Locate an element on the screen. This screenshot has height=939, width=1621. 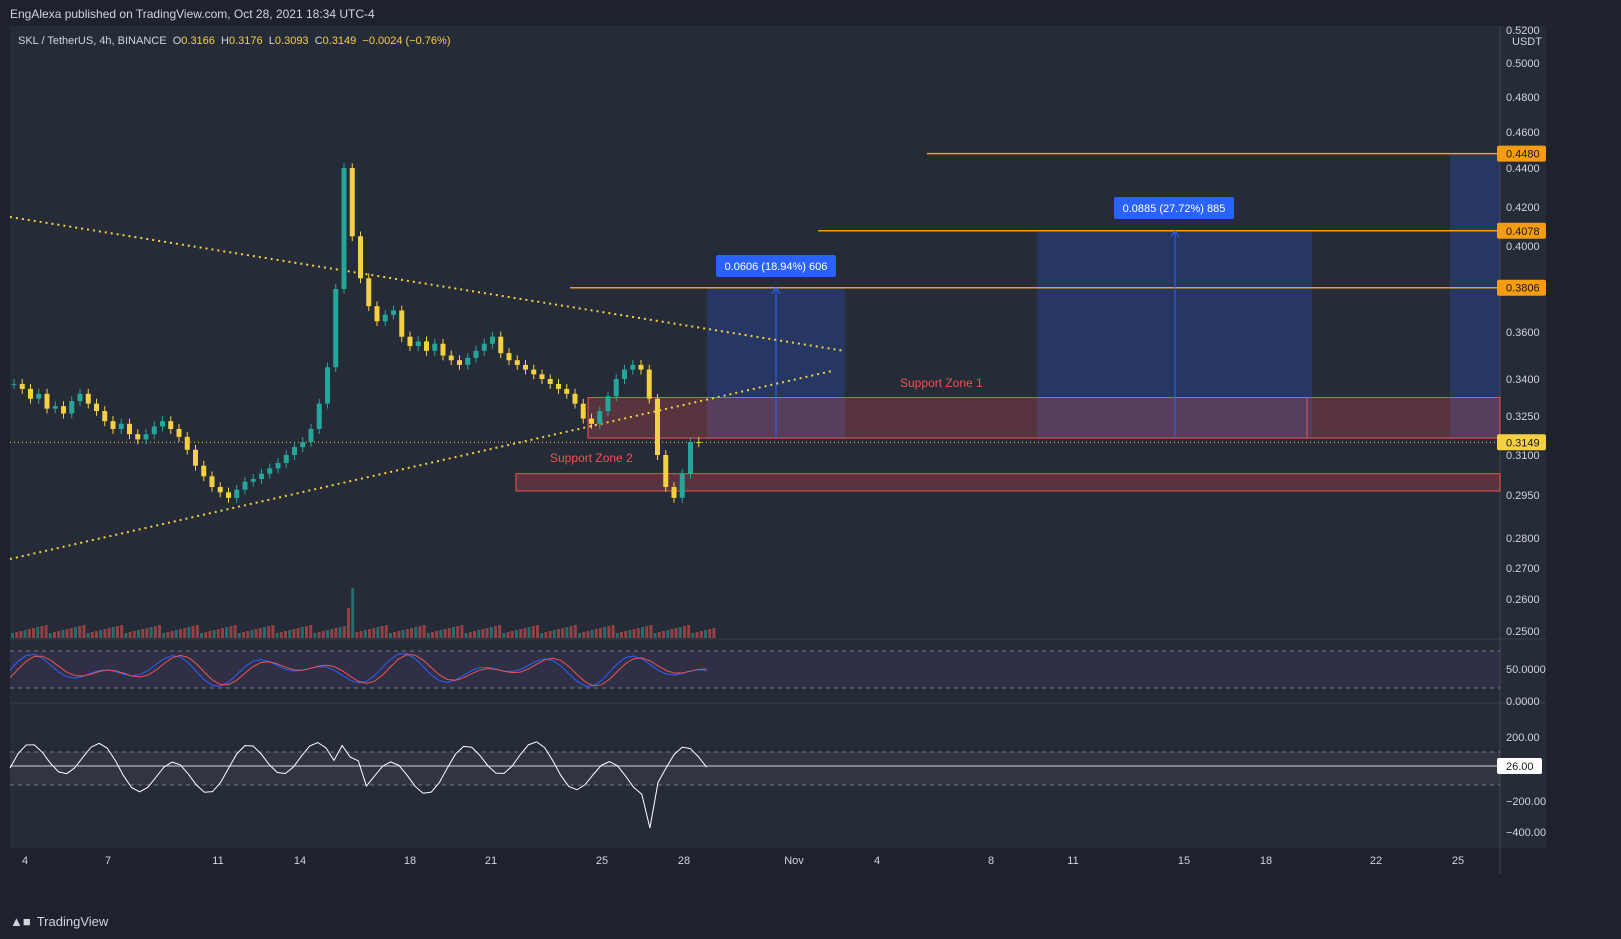
stoch-rsi-pane is located at coordinates (778, 671).